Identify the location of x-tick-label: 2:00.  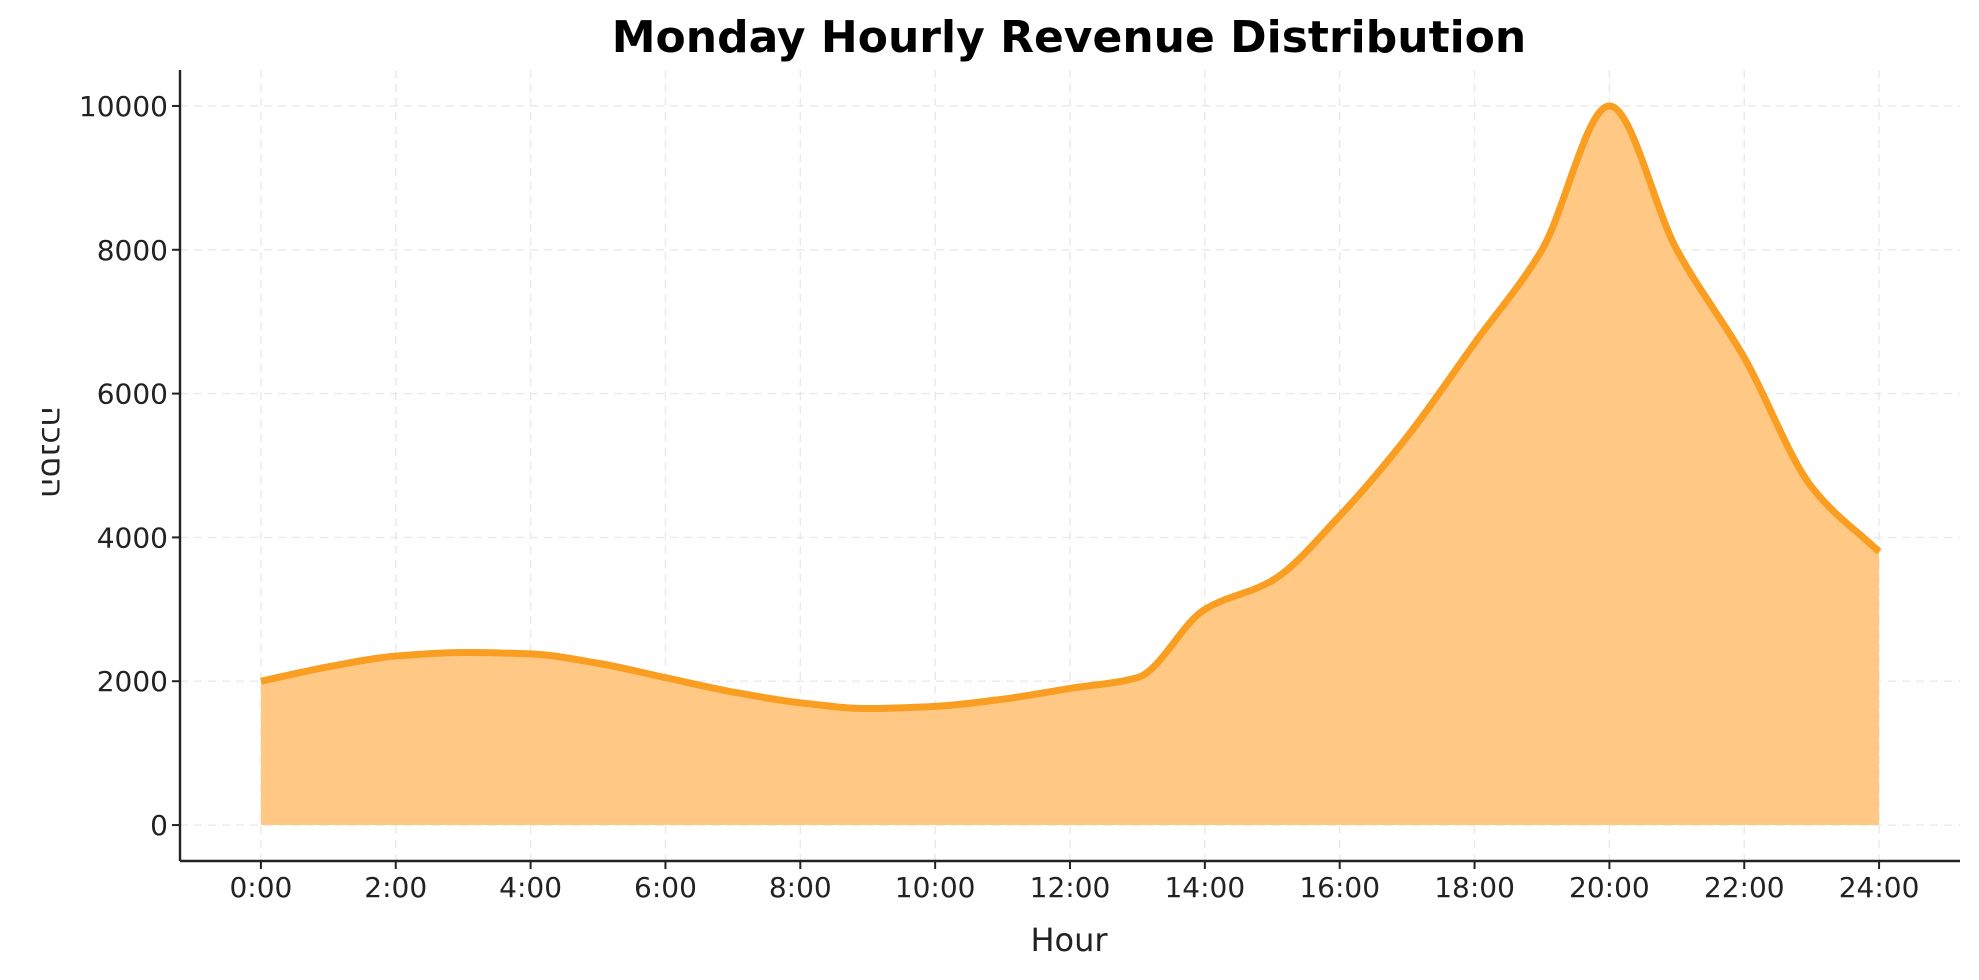
(395, 887).